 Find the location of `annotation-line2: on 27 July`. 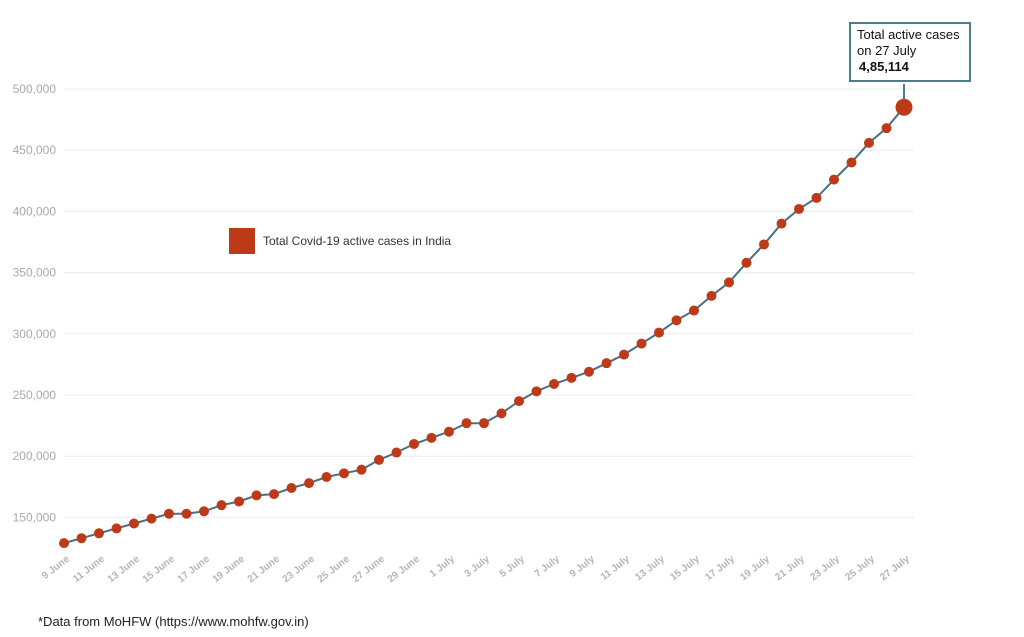

annotation-line2: on 27 July is located at coordinates (887, 50).